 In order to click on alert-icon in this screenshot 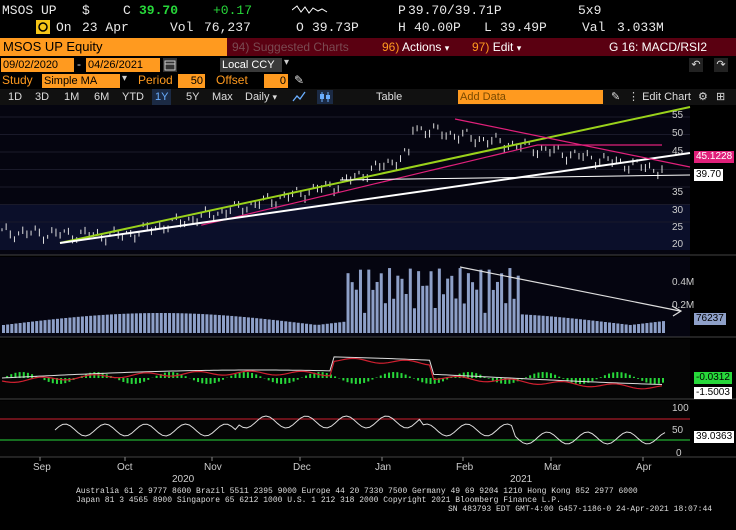, I will do `click(43, 27)`.